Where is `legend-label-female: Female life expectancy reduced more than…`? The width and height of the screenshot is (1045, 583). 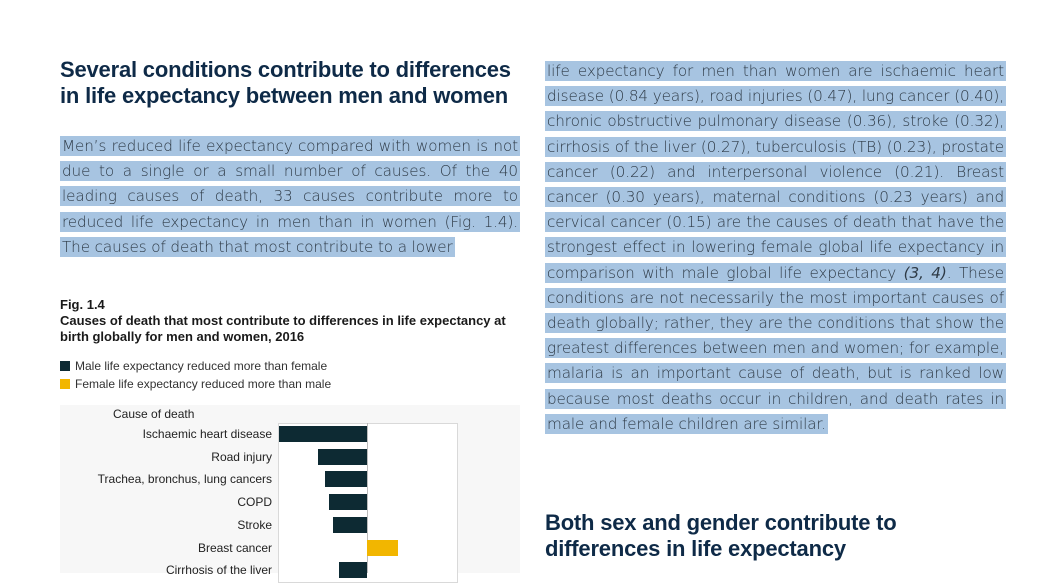
legend-label-female: Female life expectancy reduced more than… is located at coordinates (203, 384).